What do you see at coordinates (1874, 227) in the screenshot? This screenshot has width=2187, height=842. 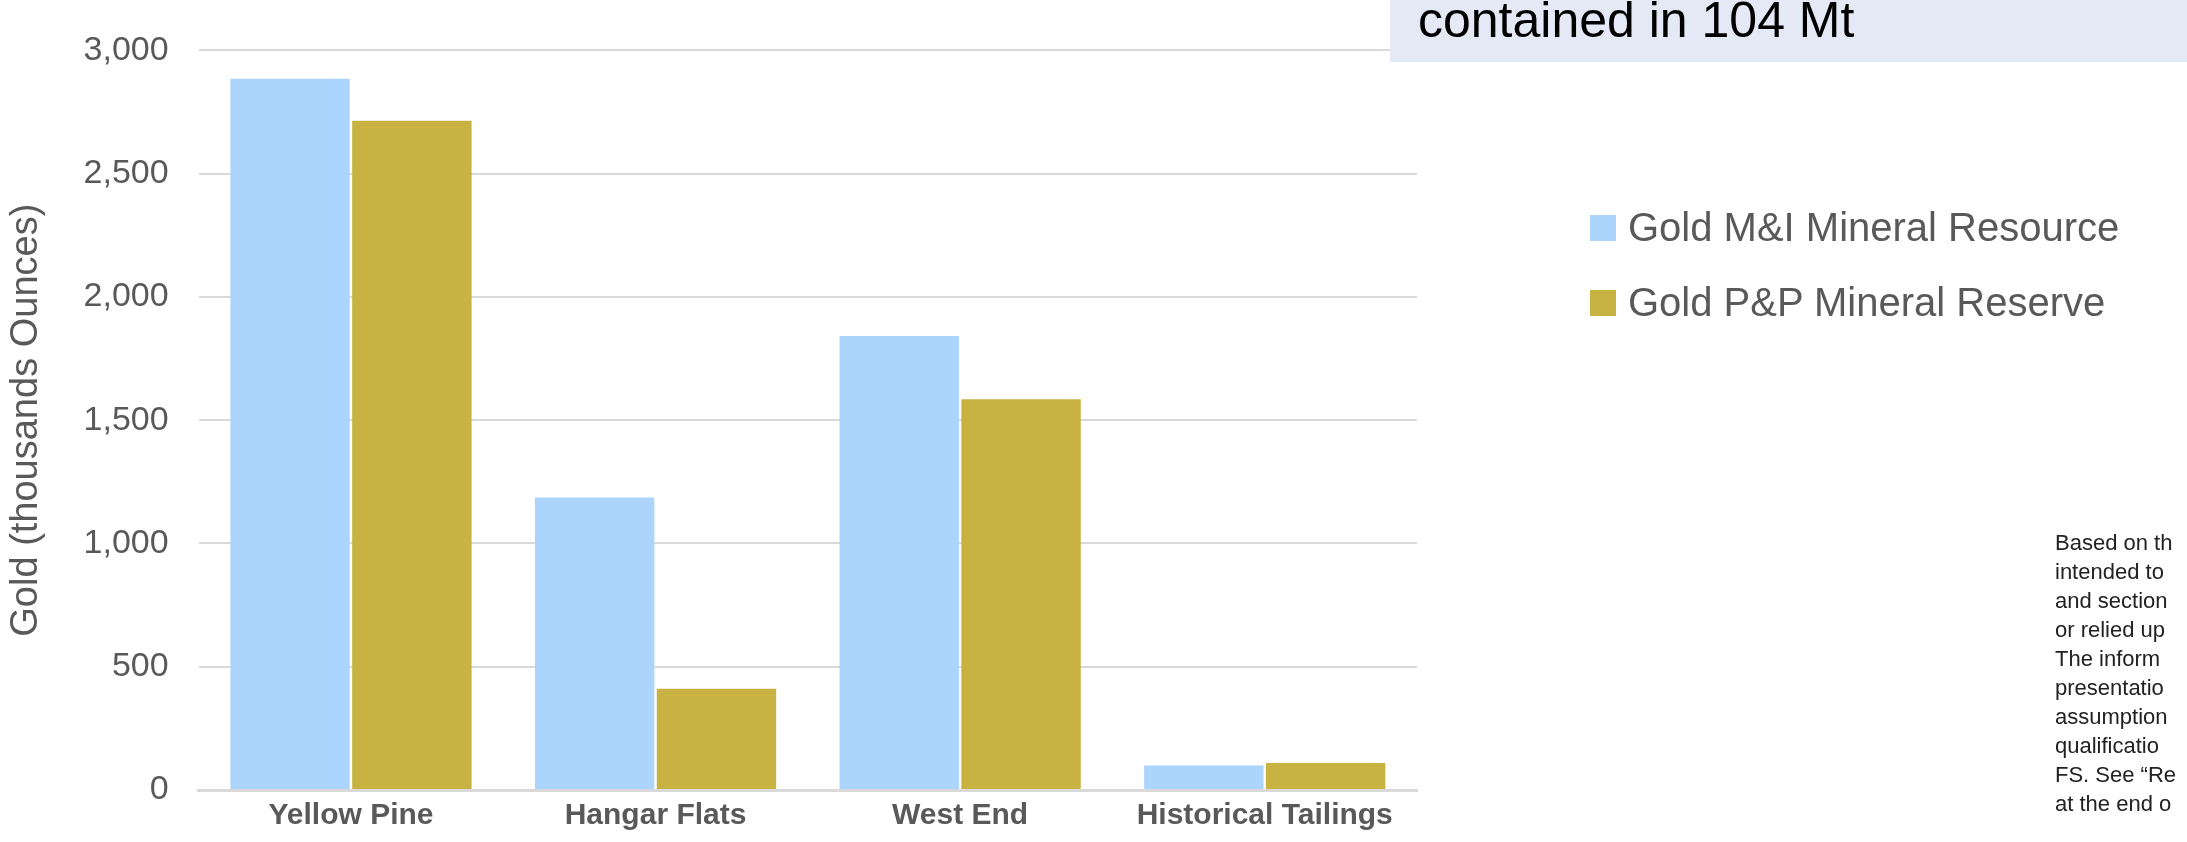 I see `legend-label: Gold M&I Mineral Resource` at bounding box center [1874, 227].